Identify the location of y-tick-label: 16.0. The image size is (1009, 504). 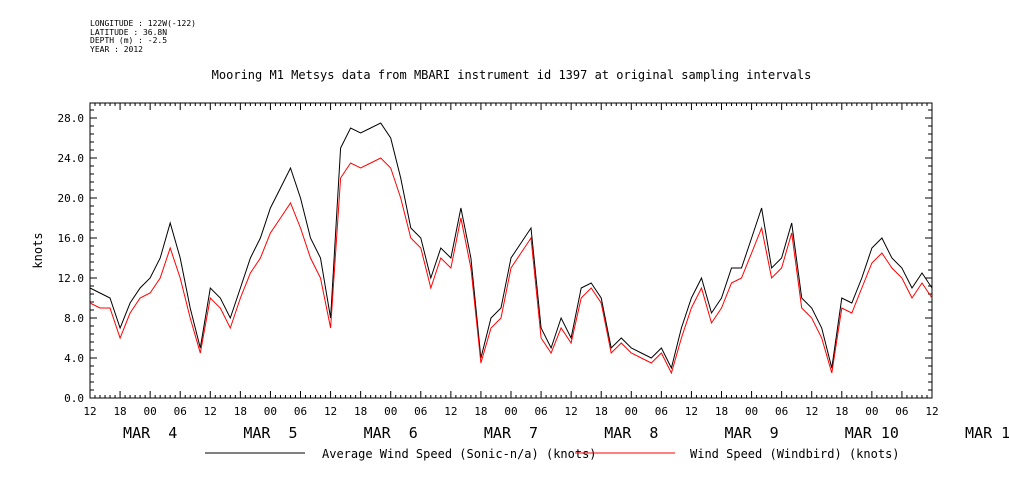
(71, 238).